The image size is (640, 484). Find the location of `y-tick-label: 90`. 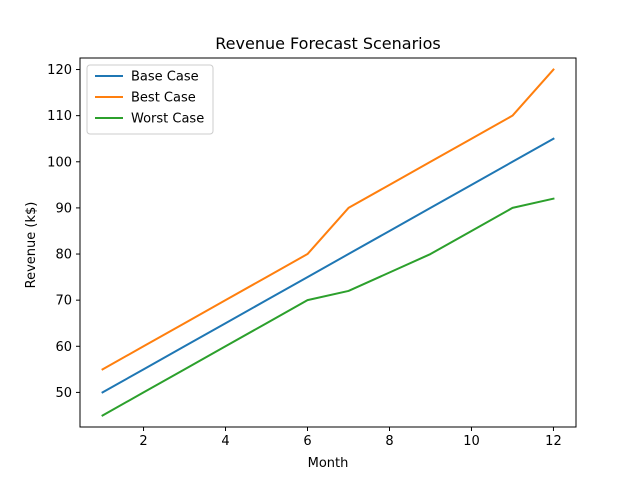

y-tick-label: 90 is located at coordinates (63, 208).